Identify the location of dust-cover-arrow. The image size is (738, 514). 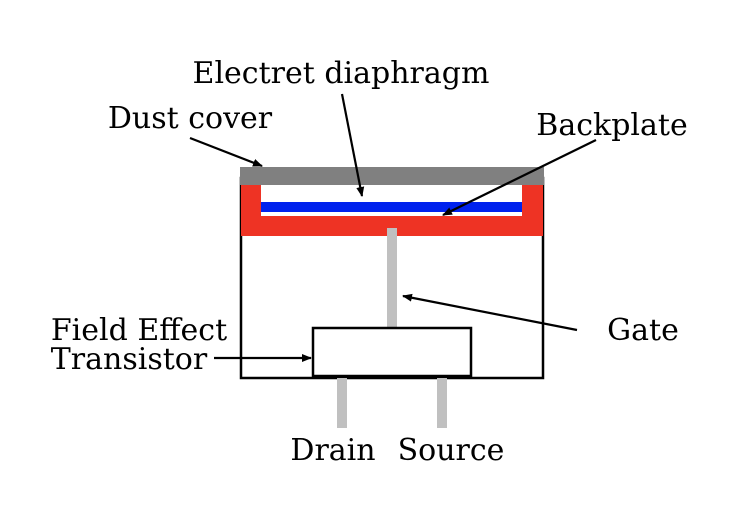
(226, 152).